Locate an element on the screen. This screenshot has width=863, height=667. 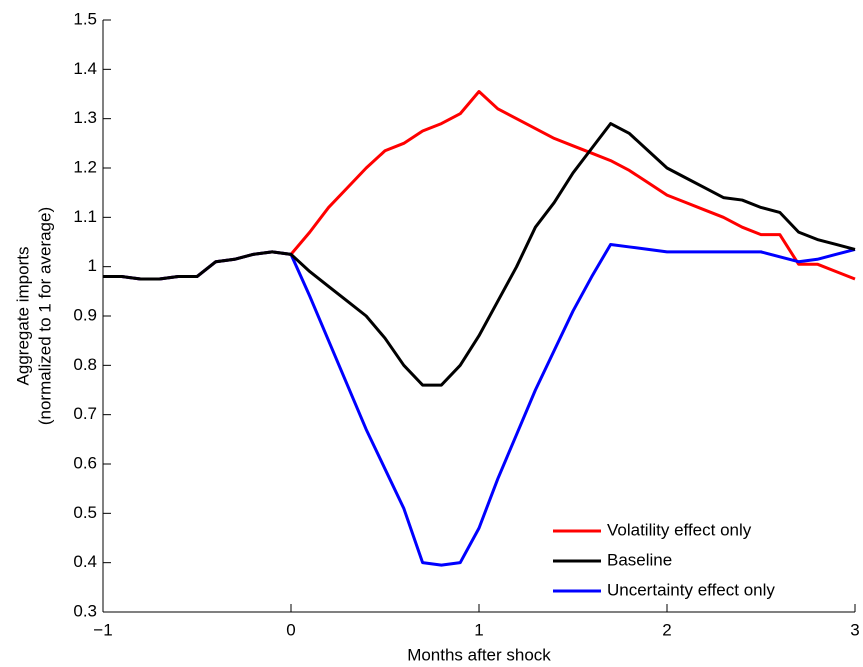
legend-label: Uncertainty effect only is located at coordinates (691, 589).